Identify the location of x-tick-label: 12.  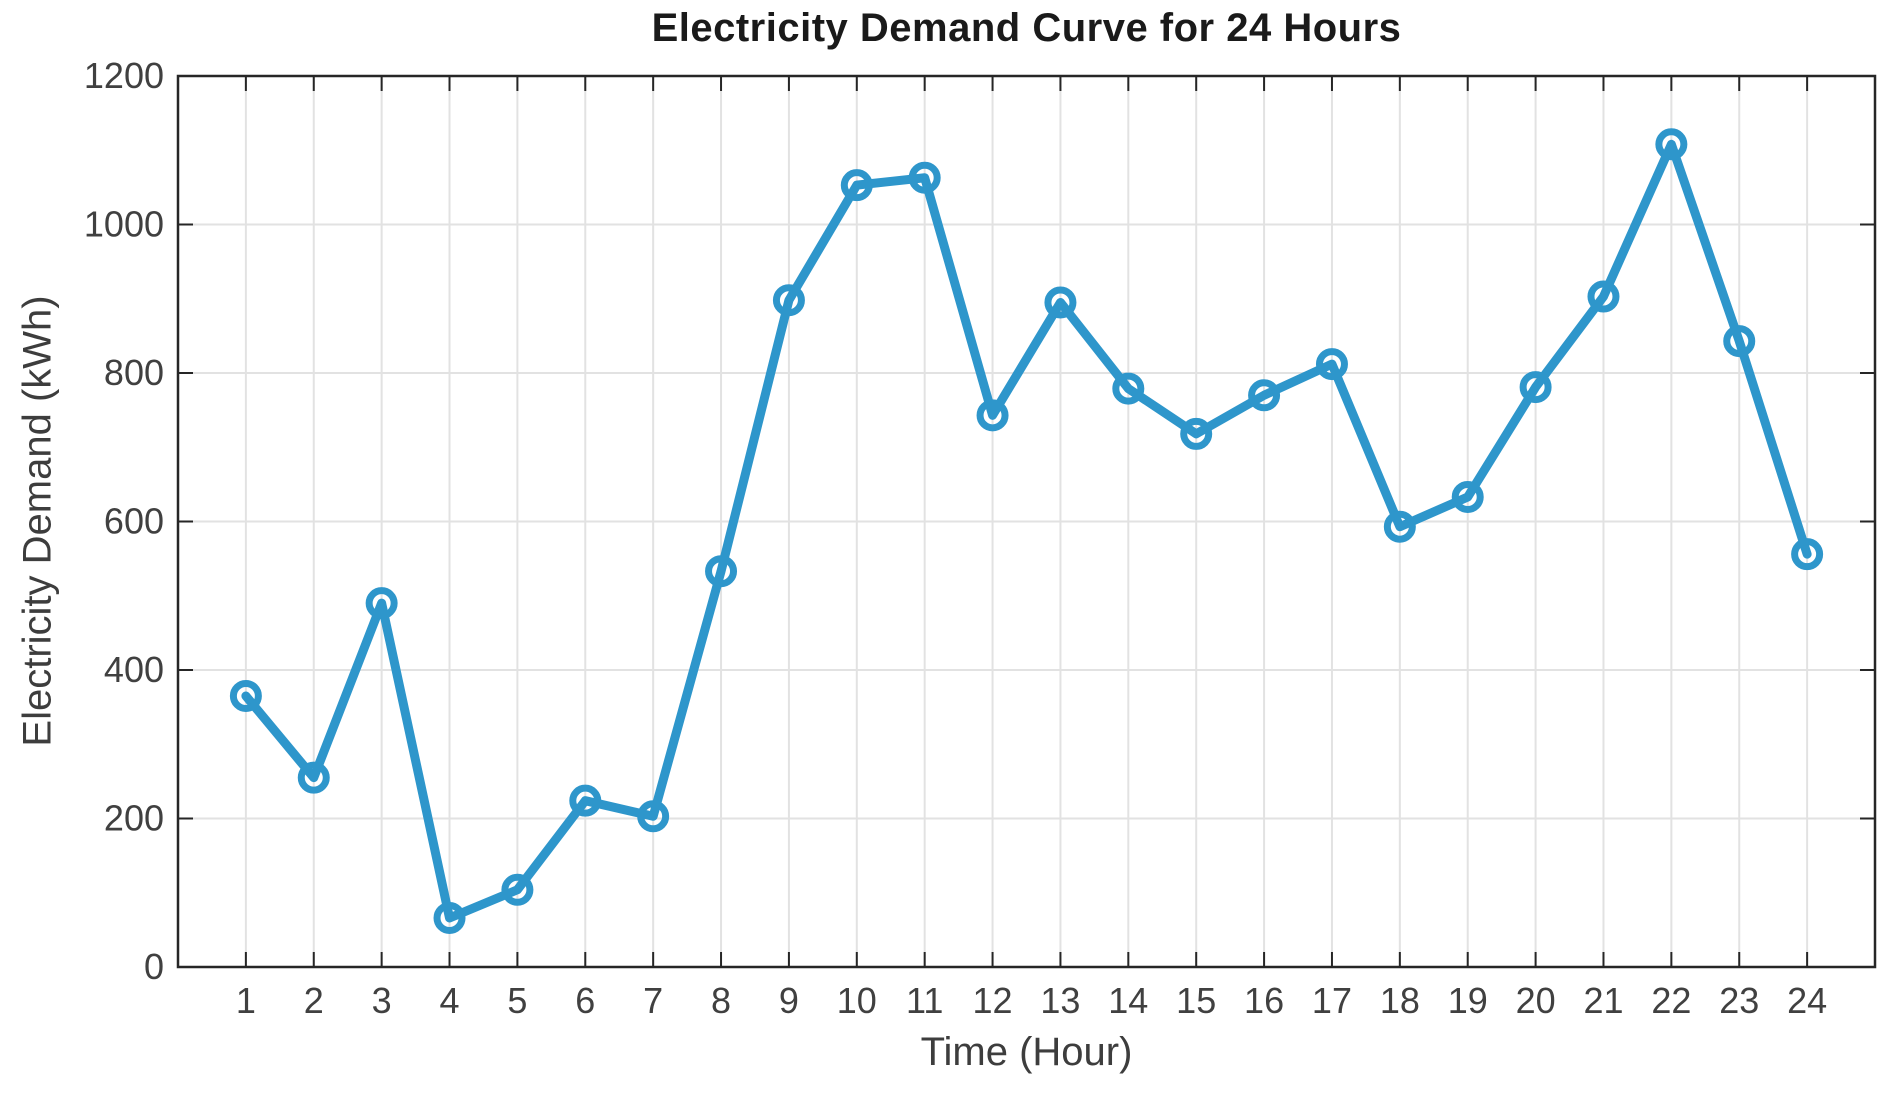
(993, 1000).